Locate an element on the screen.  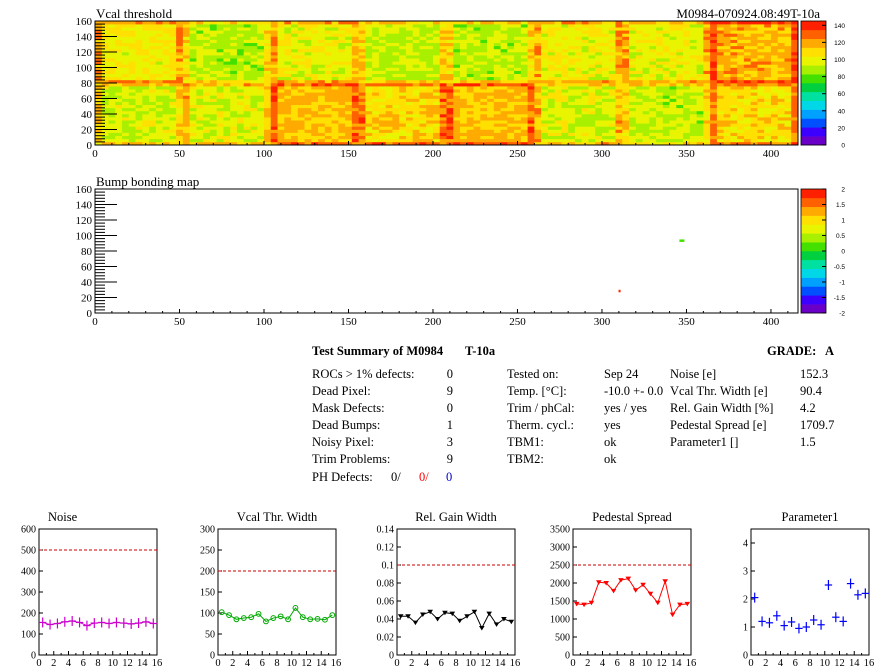
y-tick-label: 0.02 is located at coordinates (386, 638).